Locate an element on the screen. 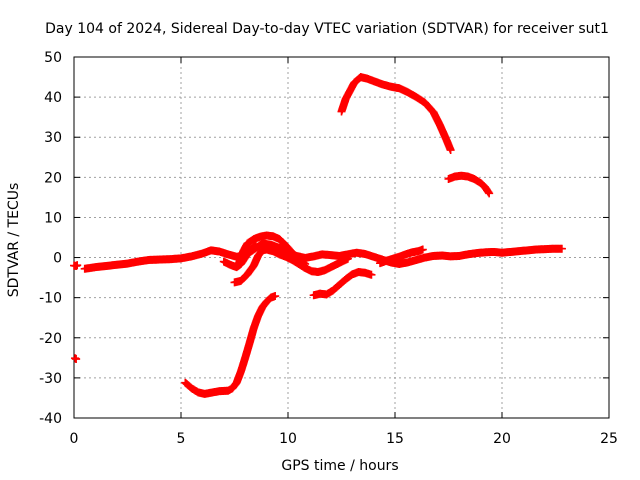 The height and width of the screenshot is (480, 640). y-tick-label: 40 is located at coordinates (53, 98).